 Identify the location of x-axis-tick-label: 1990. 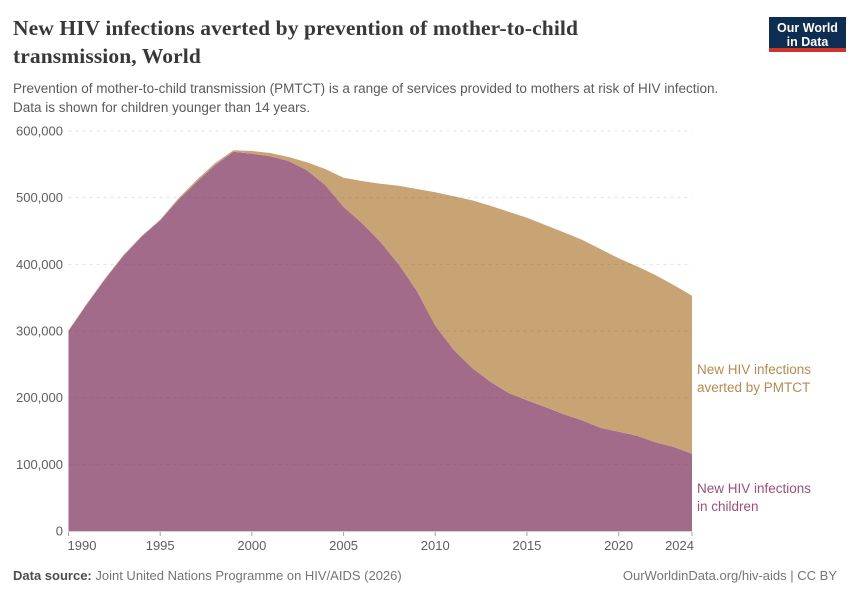
(82, 545).